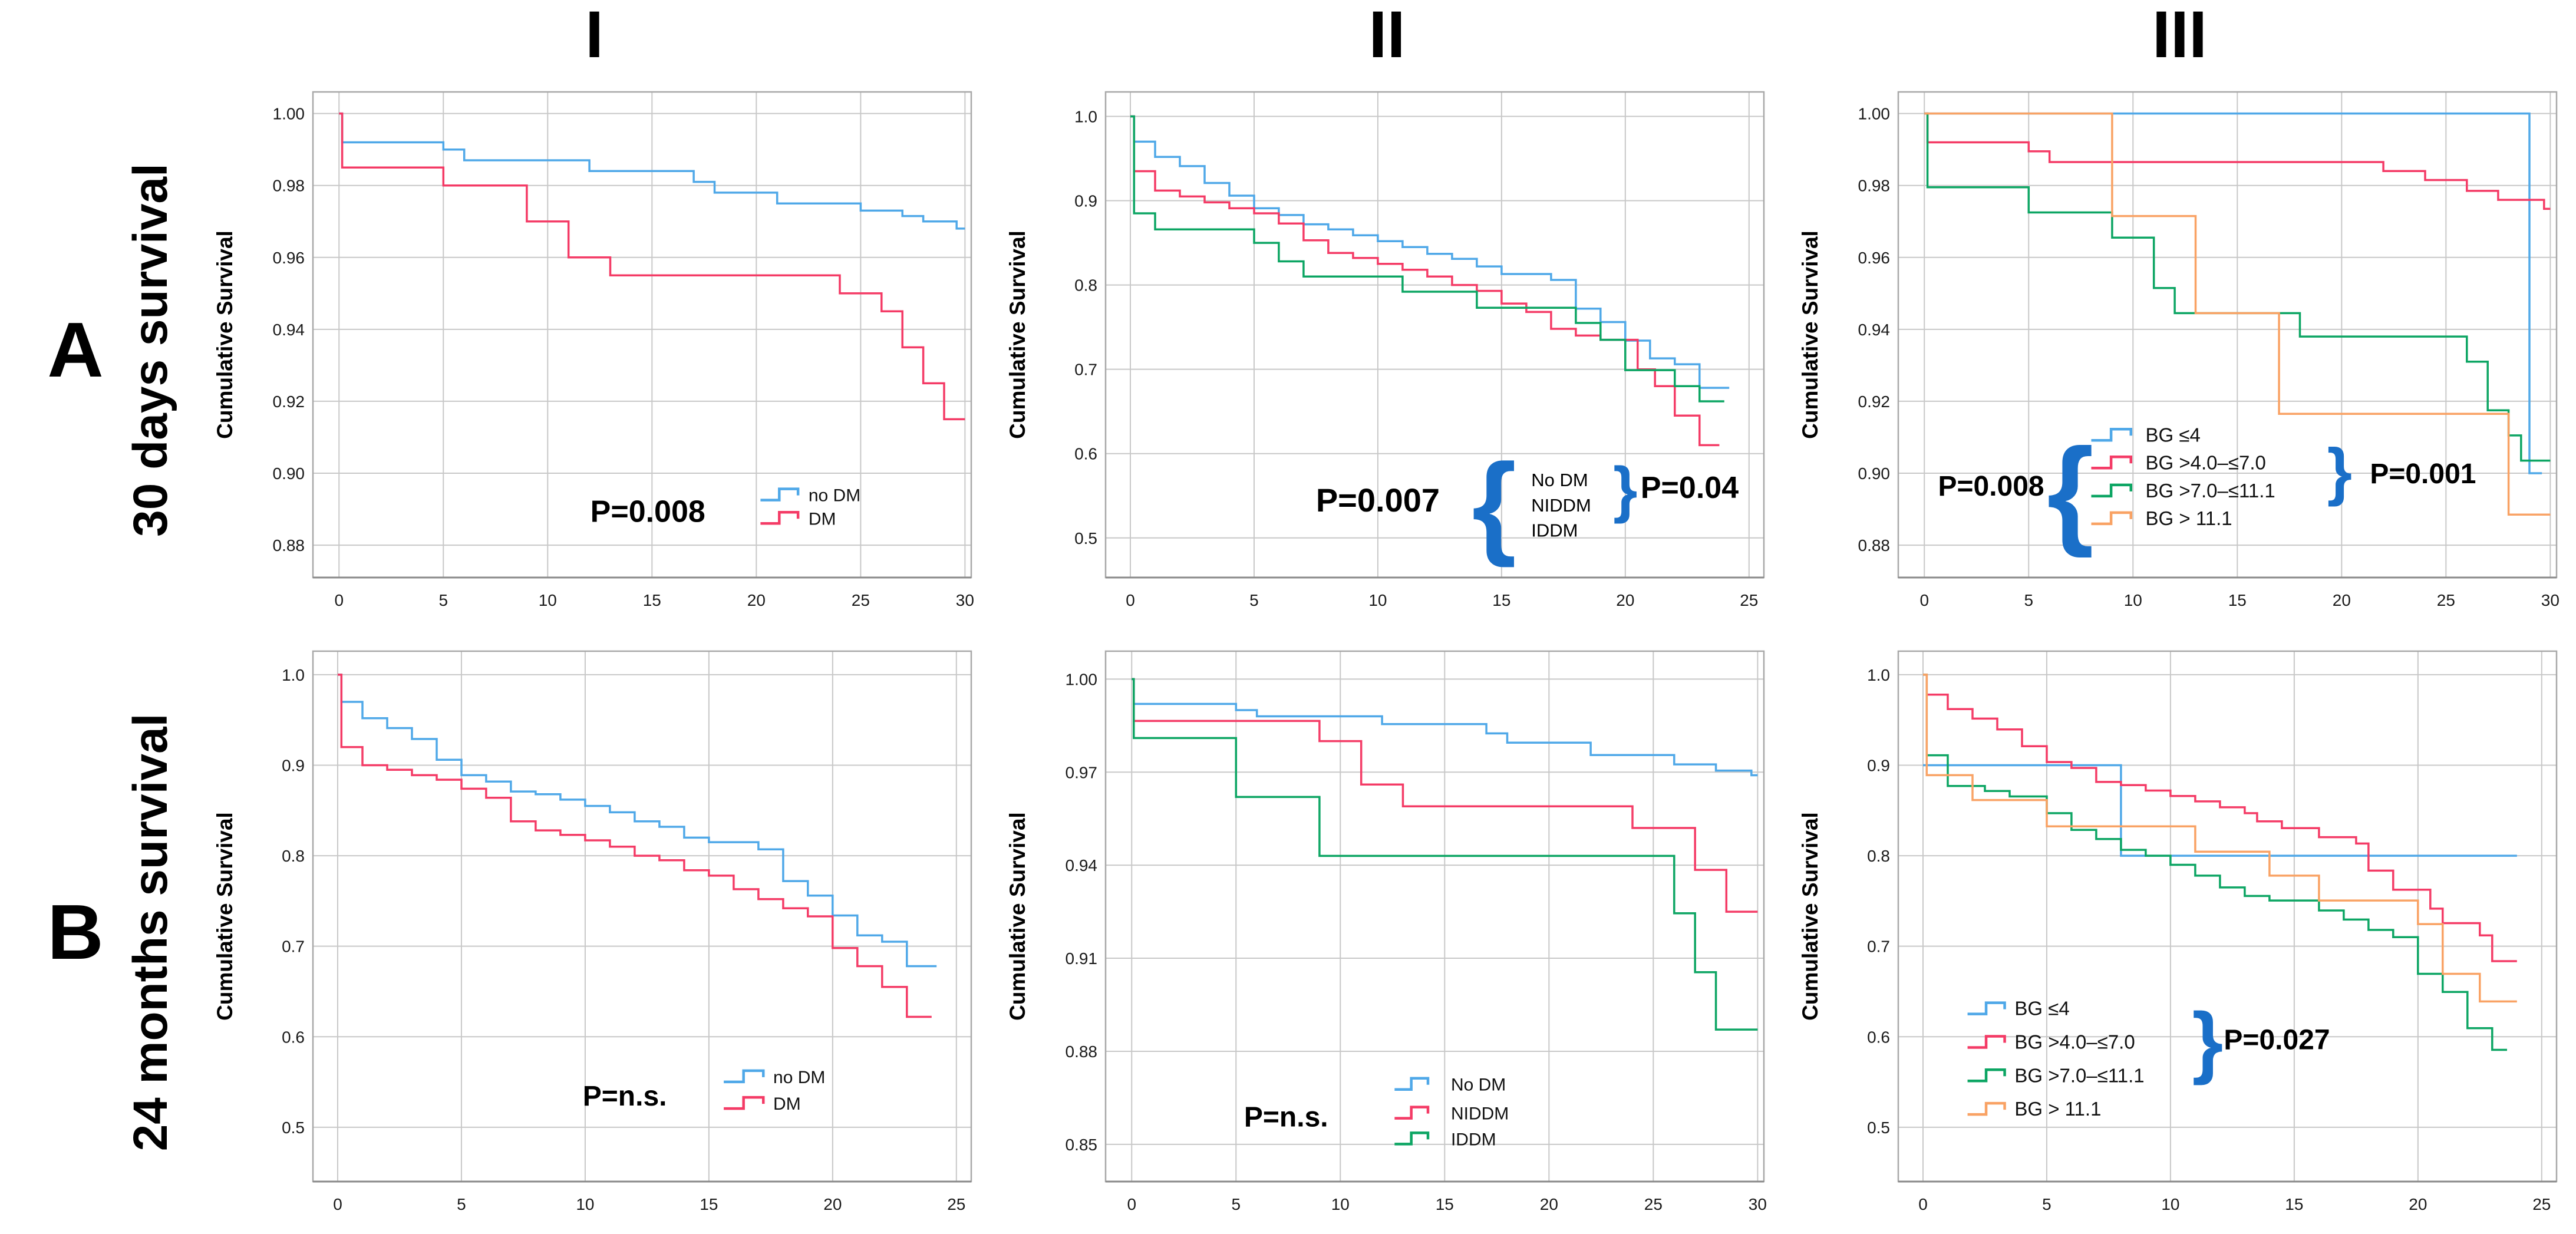 This screenshot has width=2576, height=1234. Describe the element at coordinates (1991, 486) in the screenshot. I see `svg-text: P=0.008` at that location.